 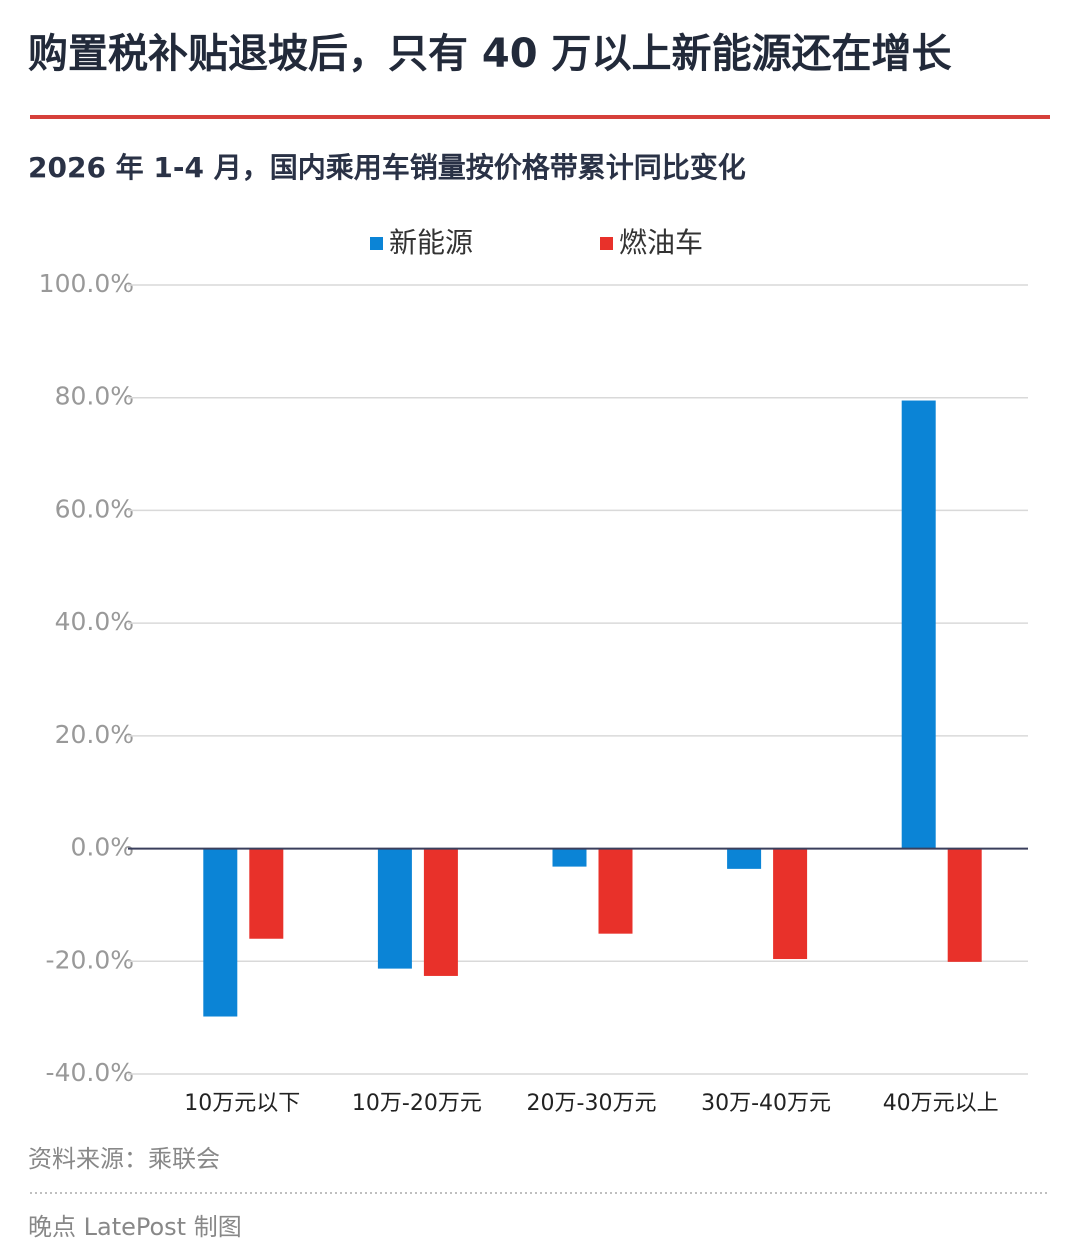 I want to click on y-tick-label: 100.0%, so click(x=86, y=283).